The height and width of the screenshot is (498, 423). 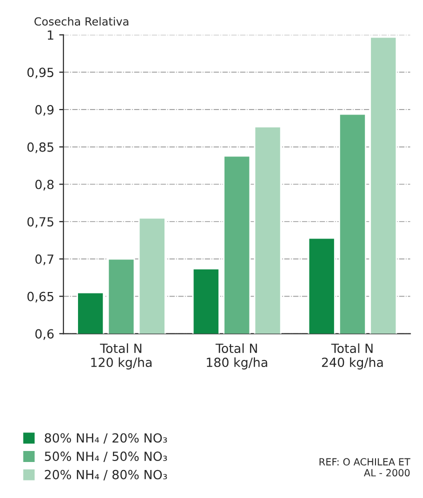 What do you see at coordinates (352, 356) in the screenshot?
I see `x-tick-label: Total N 240 kg/ha` at bounding box center [352, 356].